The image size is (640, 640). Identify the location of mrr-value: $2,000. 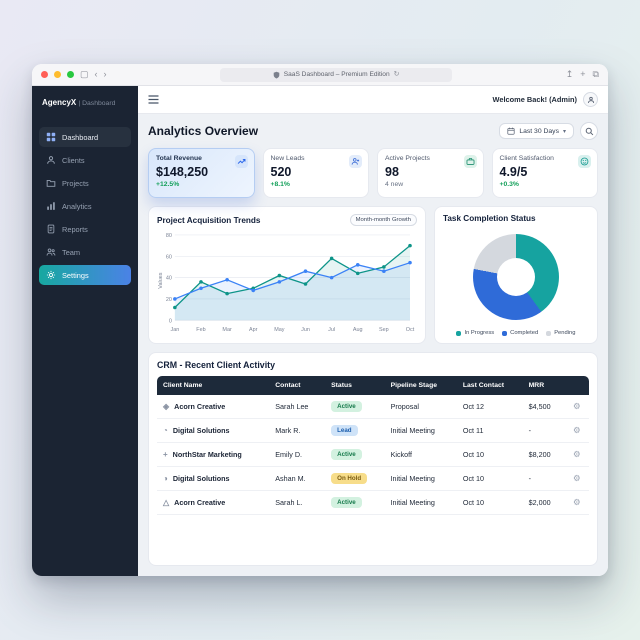
(543, 503).